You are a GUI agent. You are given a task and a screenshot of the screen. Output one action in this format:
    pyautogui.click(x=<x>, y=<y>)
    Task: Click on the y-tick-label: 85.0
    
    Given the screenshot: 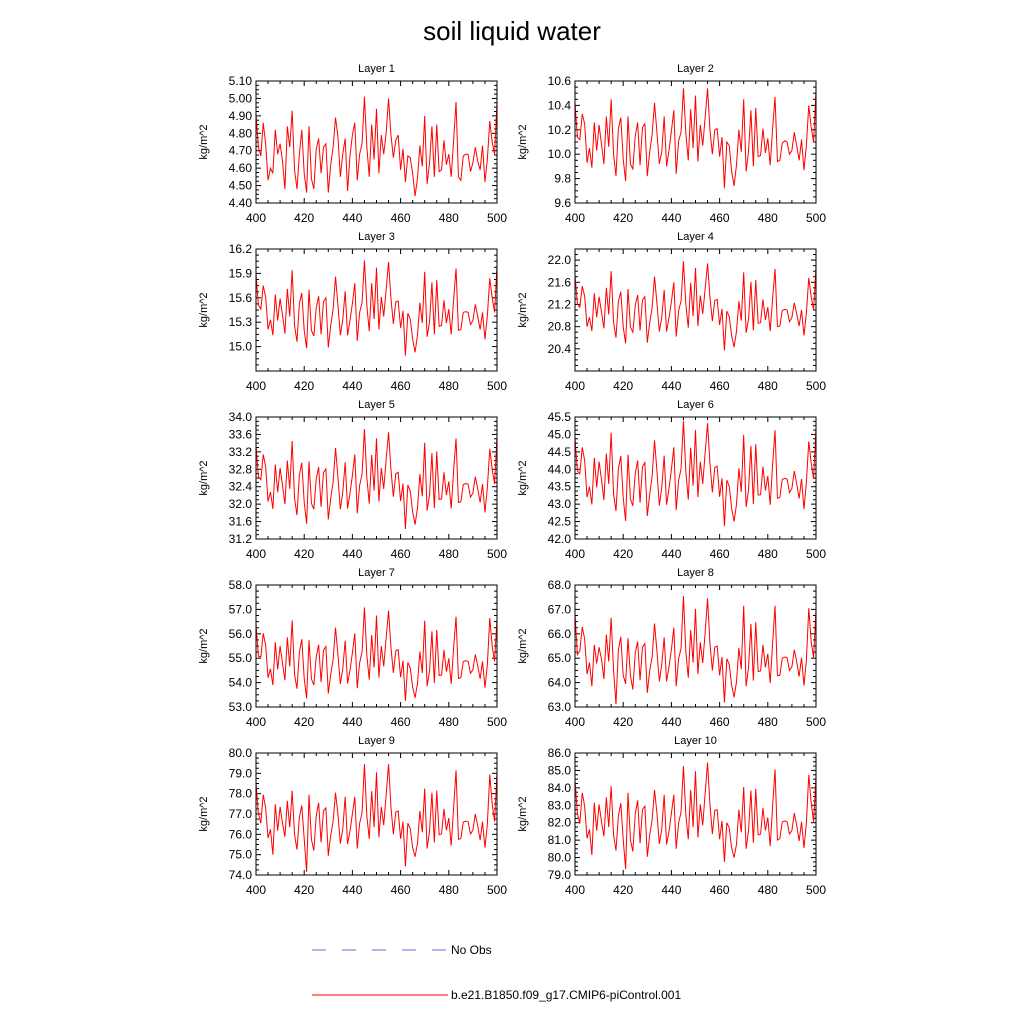 What is the action you would take?
    pyautogui.click(x=560, y=770)
    